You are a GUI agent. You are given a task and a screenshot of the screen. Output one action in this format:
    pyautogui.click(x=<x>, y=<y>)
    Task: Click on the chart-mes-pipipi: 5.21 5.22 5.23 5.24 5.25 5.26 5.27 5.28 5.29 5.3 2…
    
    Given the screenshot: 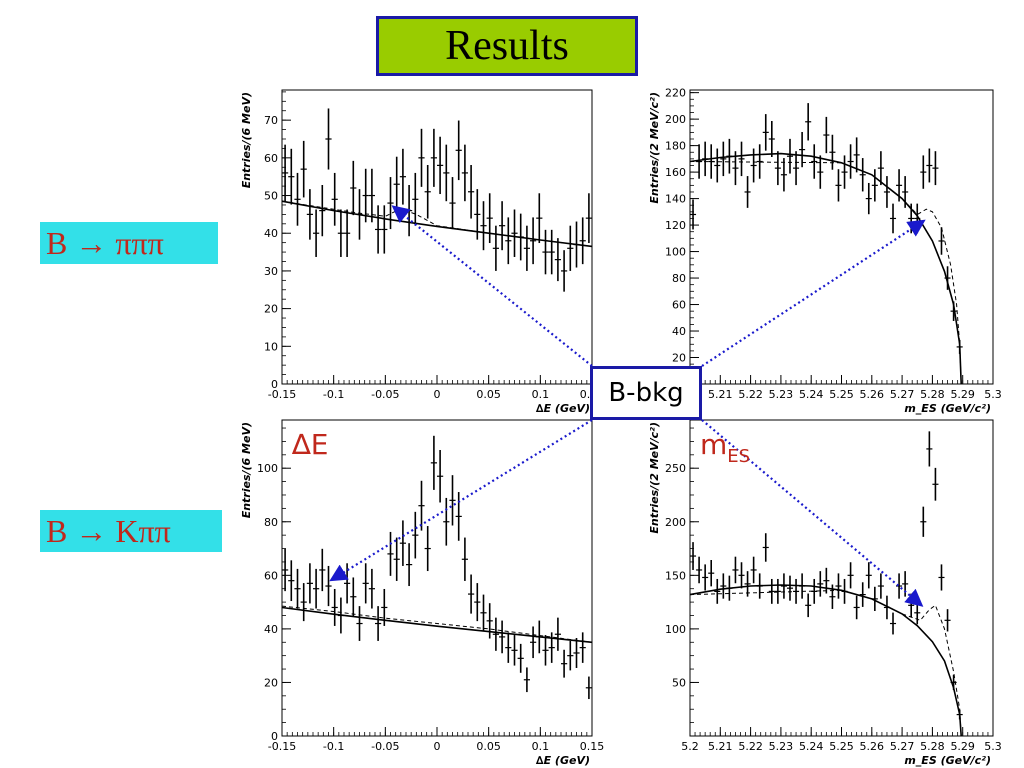 What is the action you would take?
    pyautogui.click(x=825, y=251)
    